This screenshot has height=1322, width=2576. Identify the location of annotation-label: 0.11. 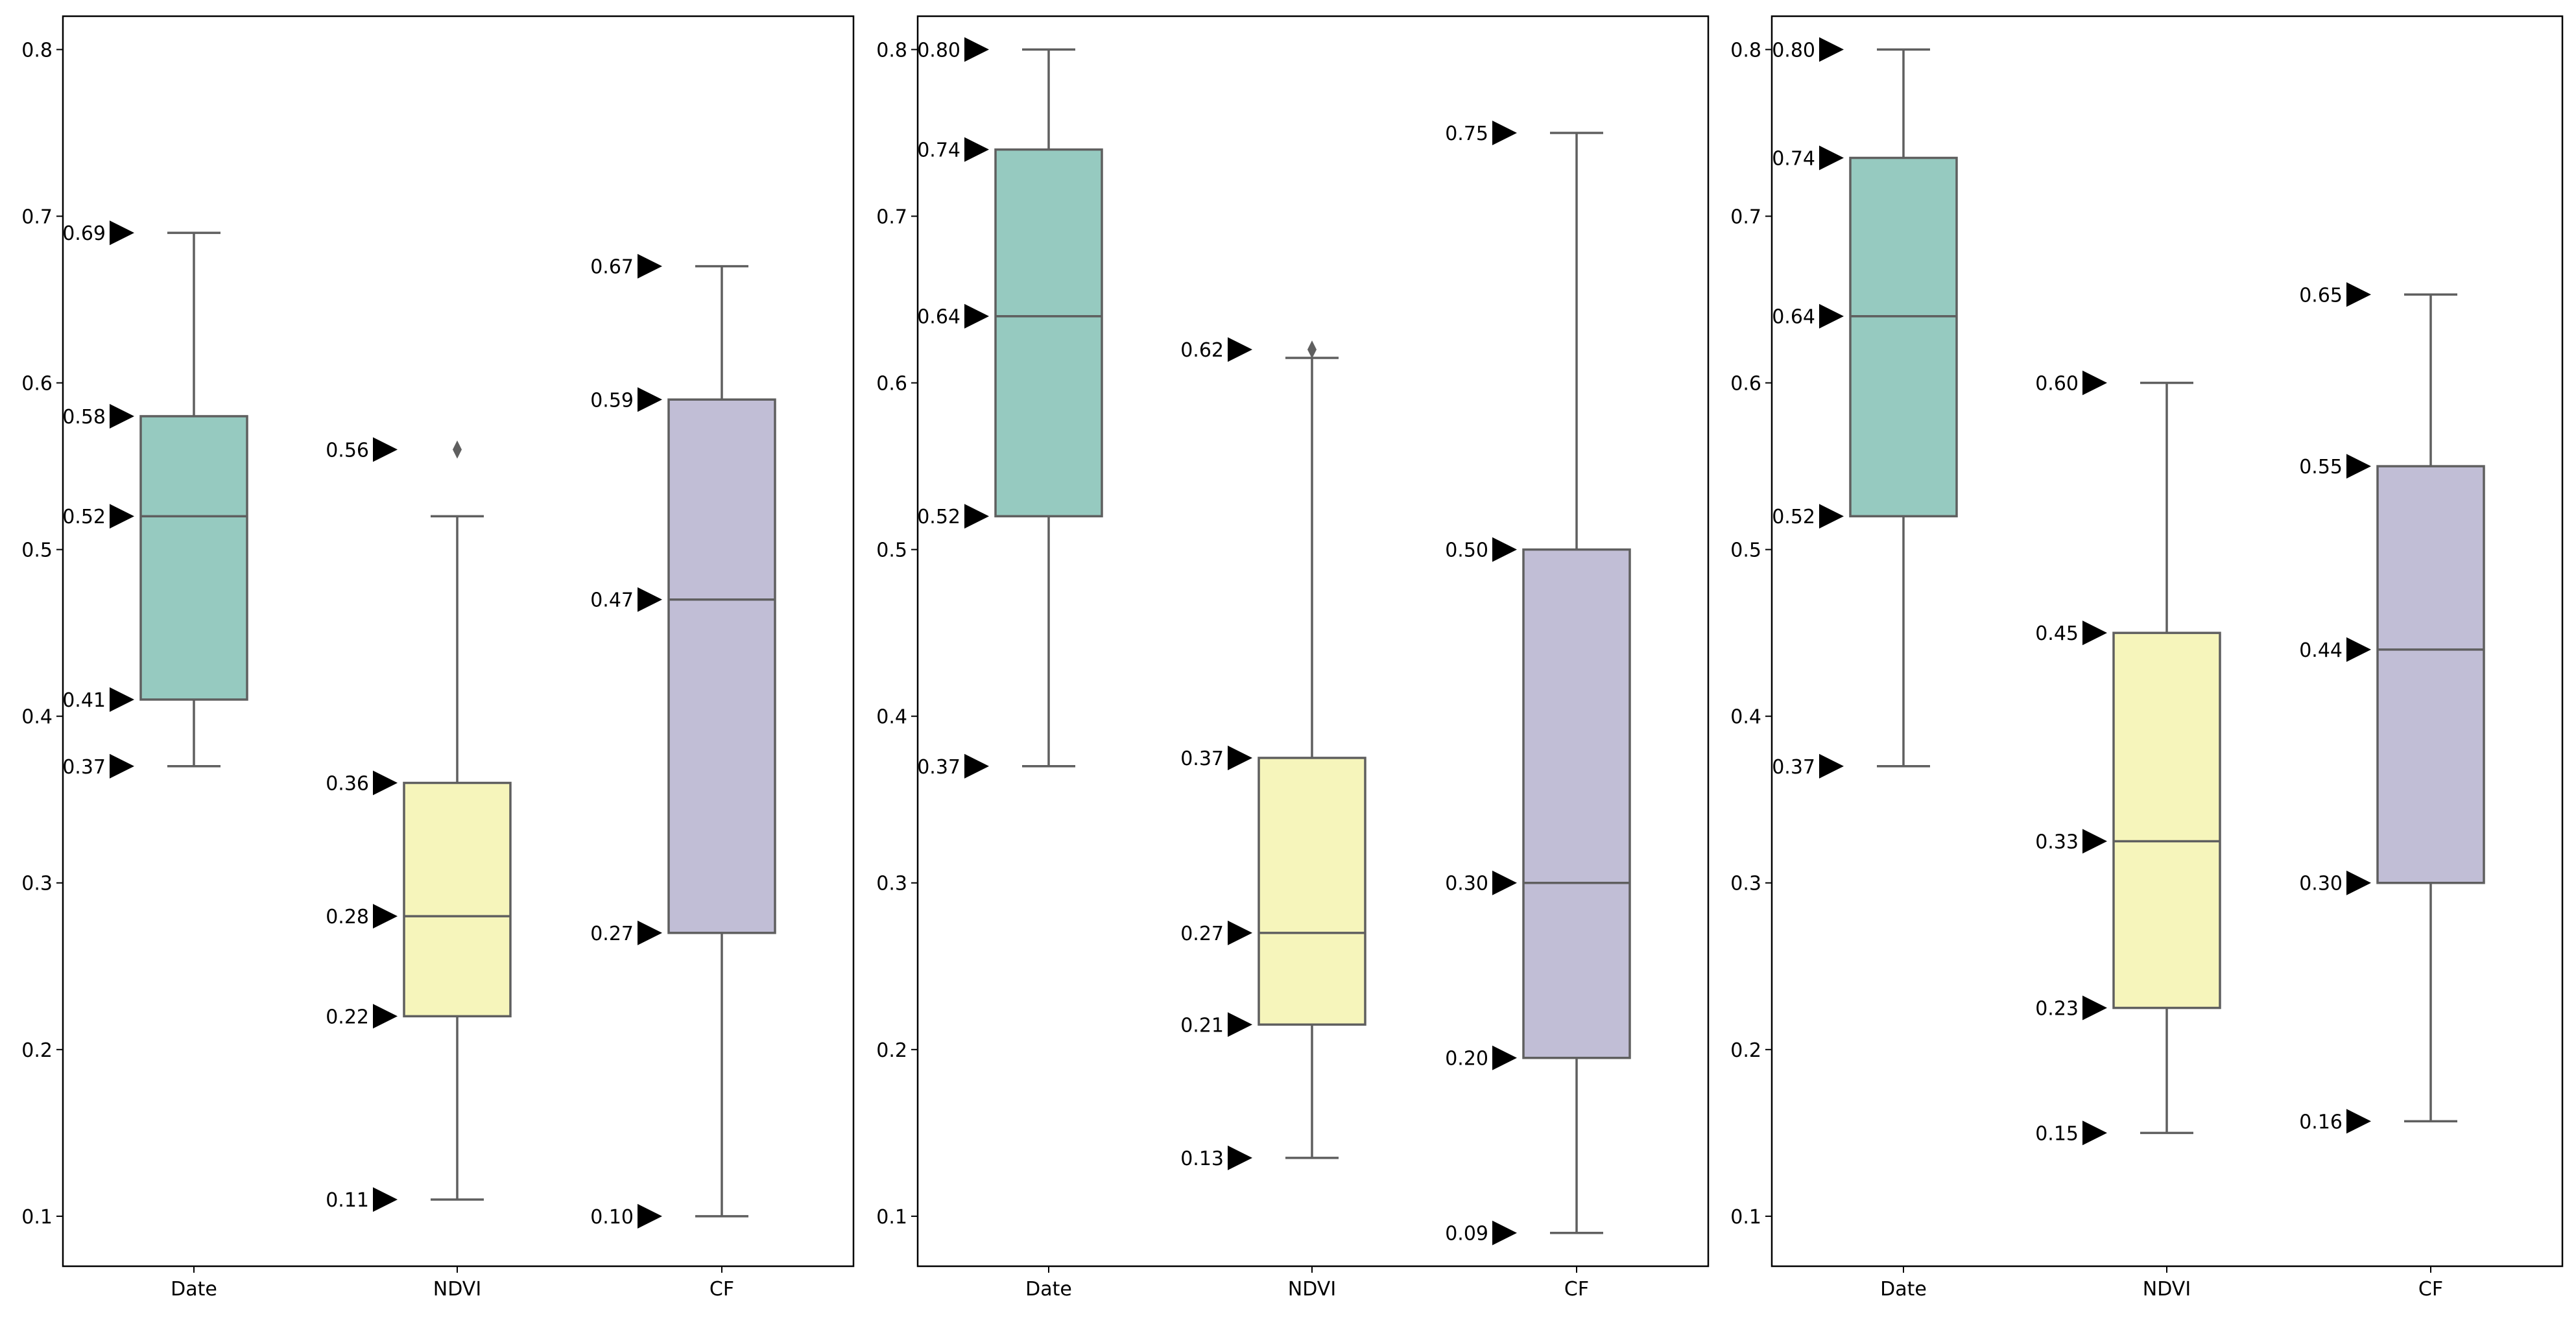
(347, 1200).